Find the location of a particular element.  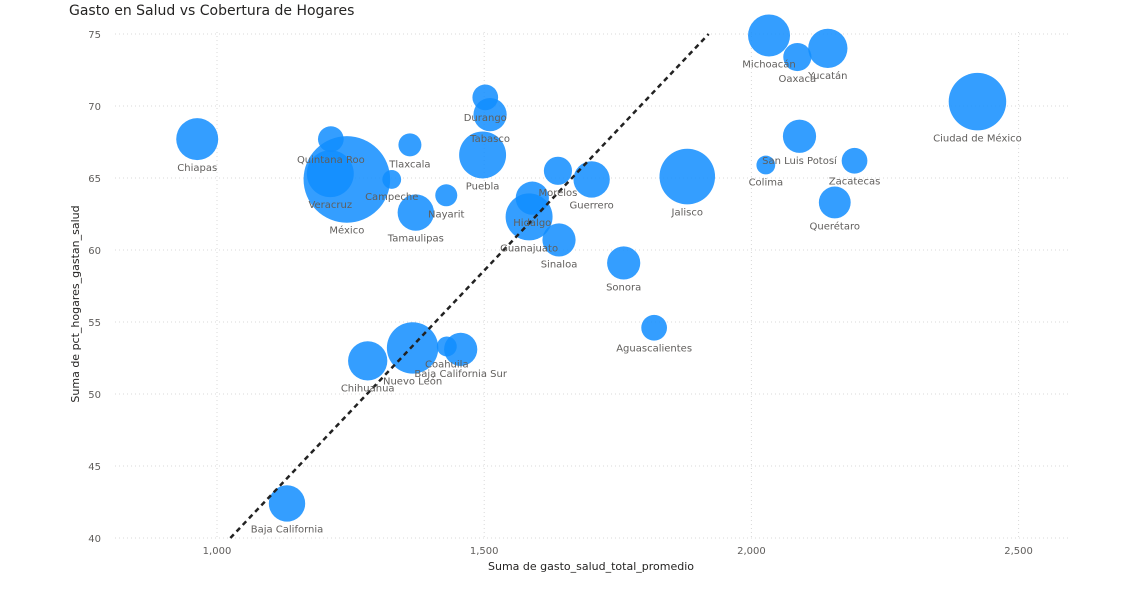

y-tick-label: 40 is located at coordinates (94, 539).